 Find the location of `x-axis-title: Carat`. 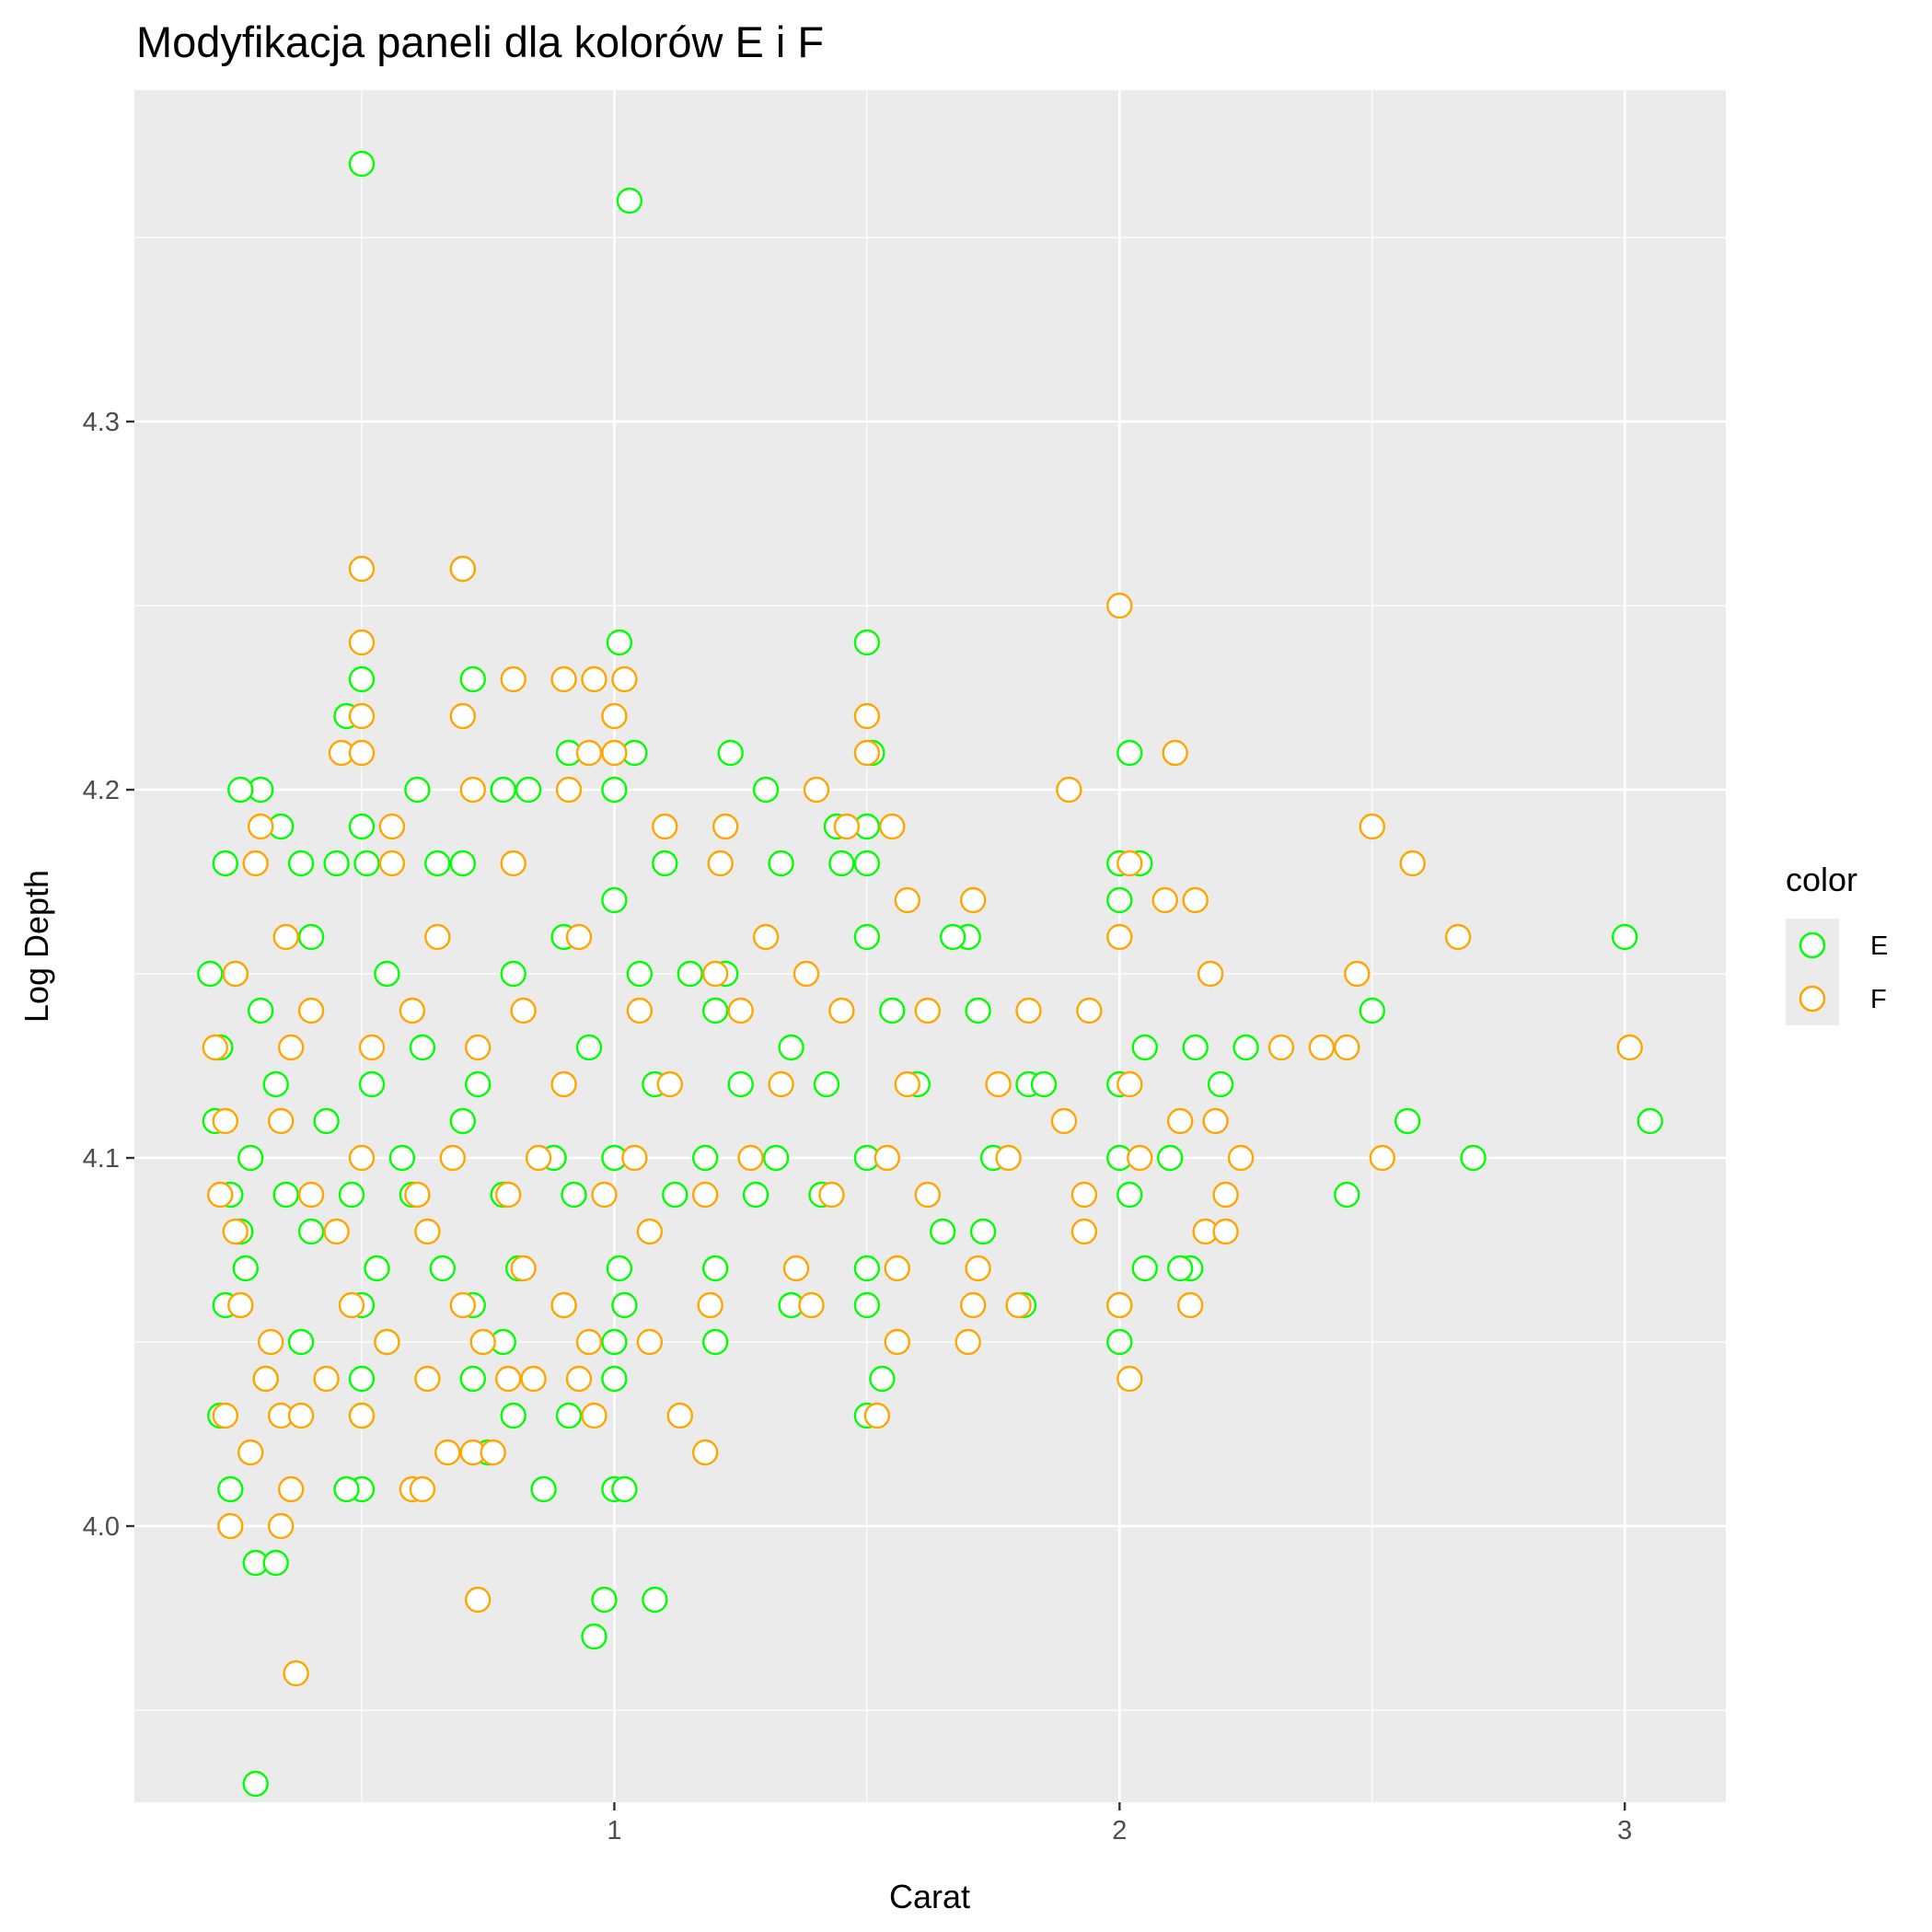

x-axis-title: Carat is located at coordinates (930, 1897).